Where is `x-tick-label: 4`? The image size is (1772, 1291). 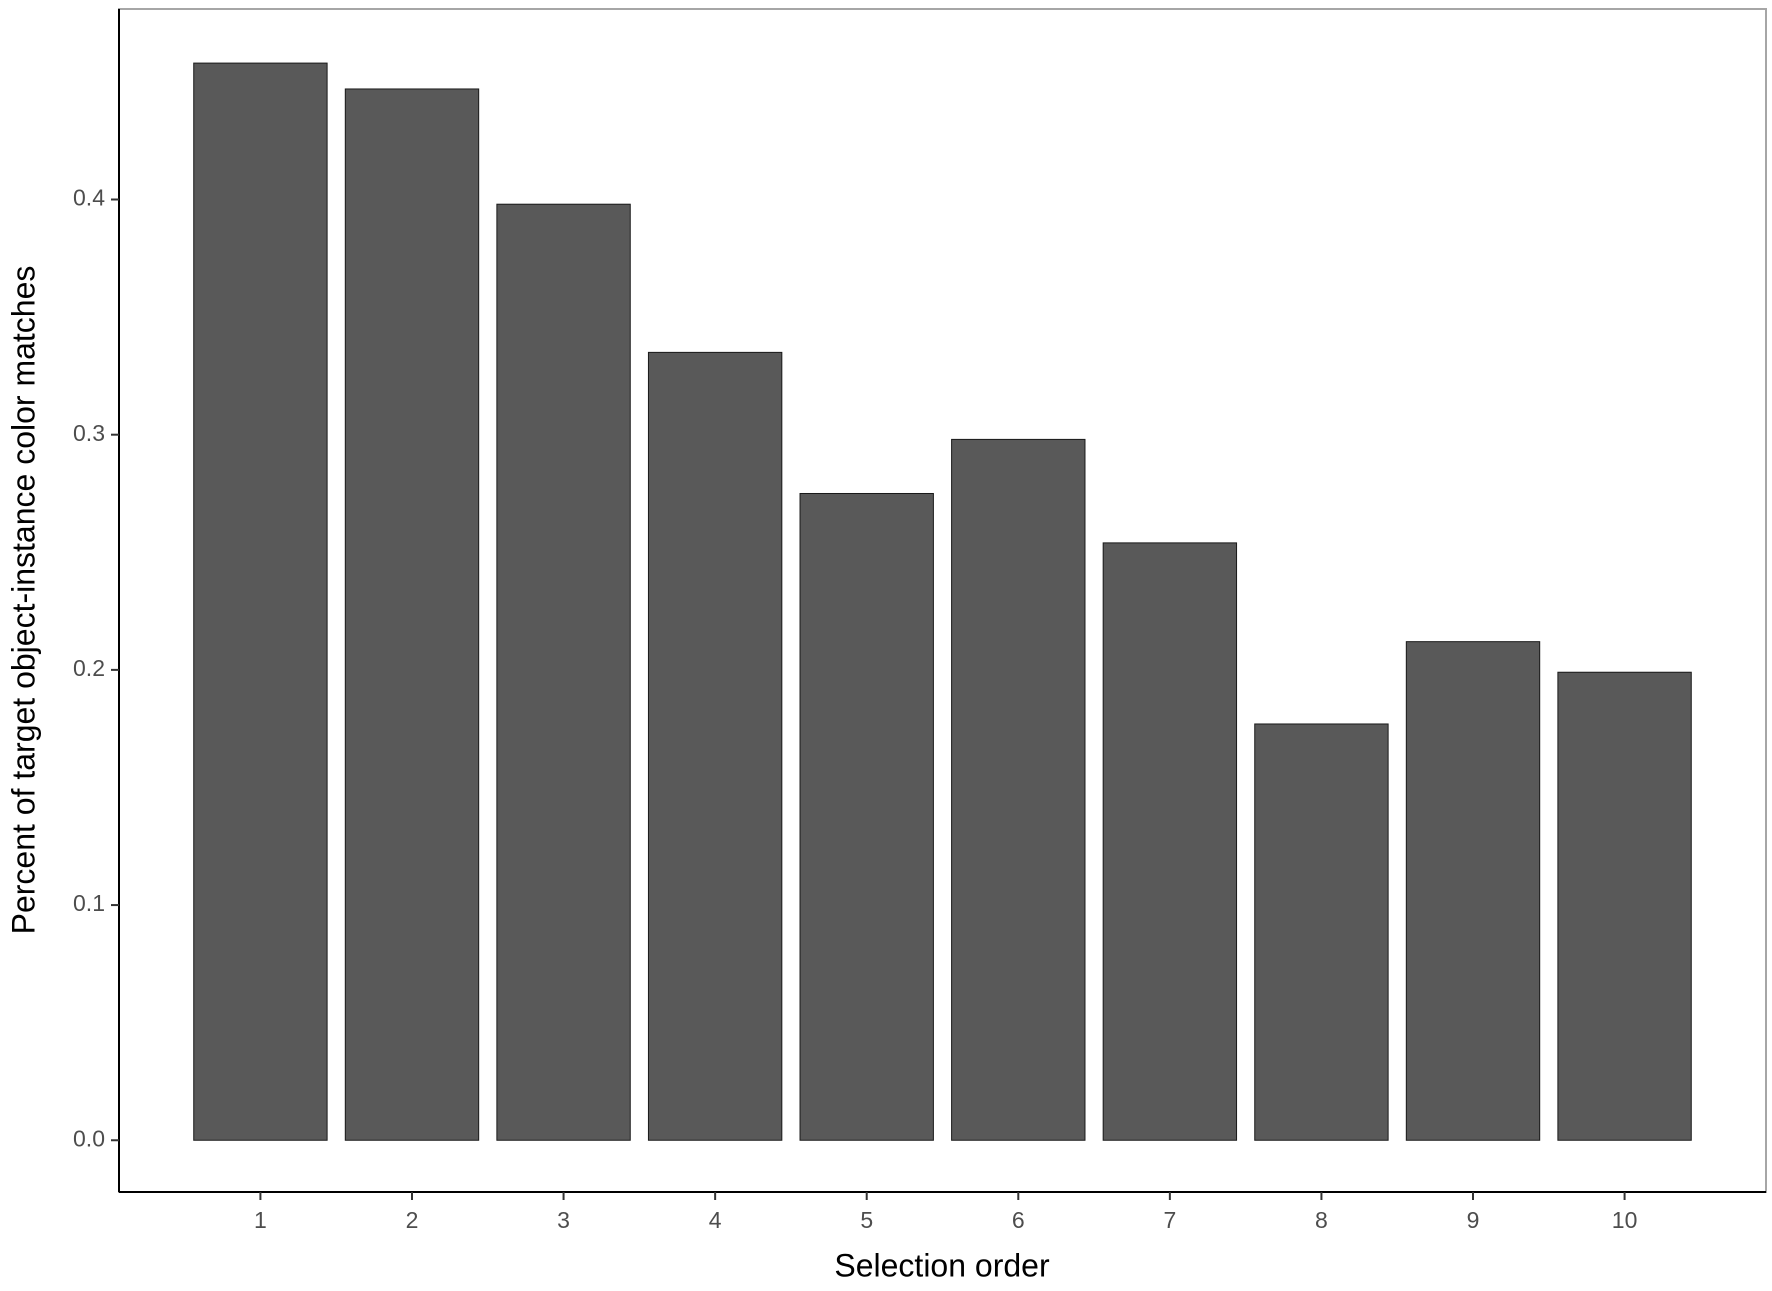
x-tick-label: 4 is located at coordinates (715, 1220).